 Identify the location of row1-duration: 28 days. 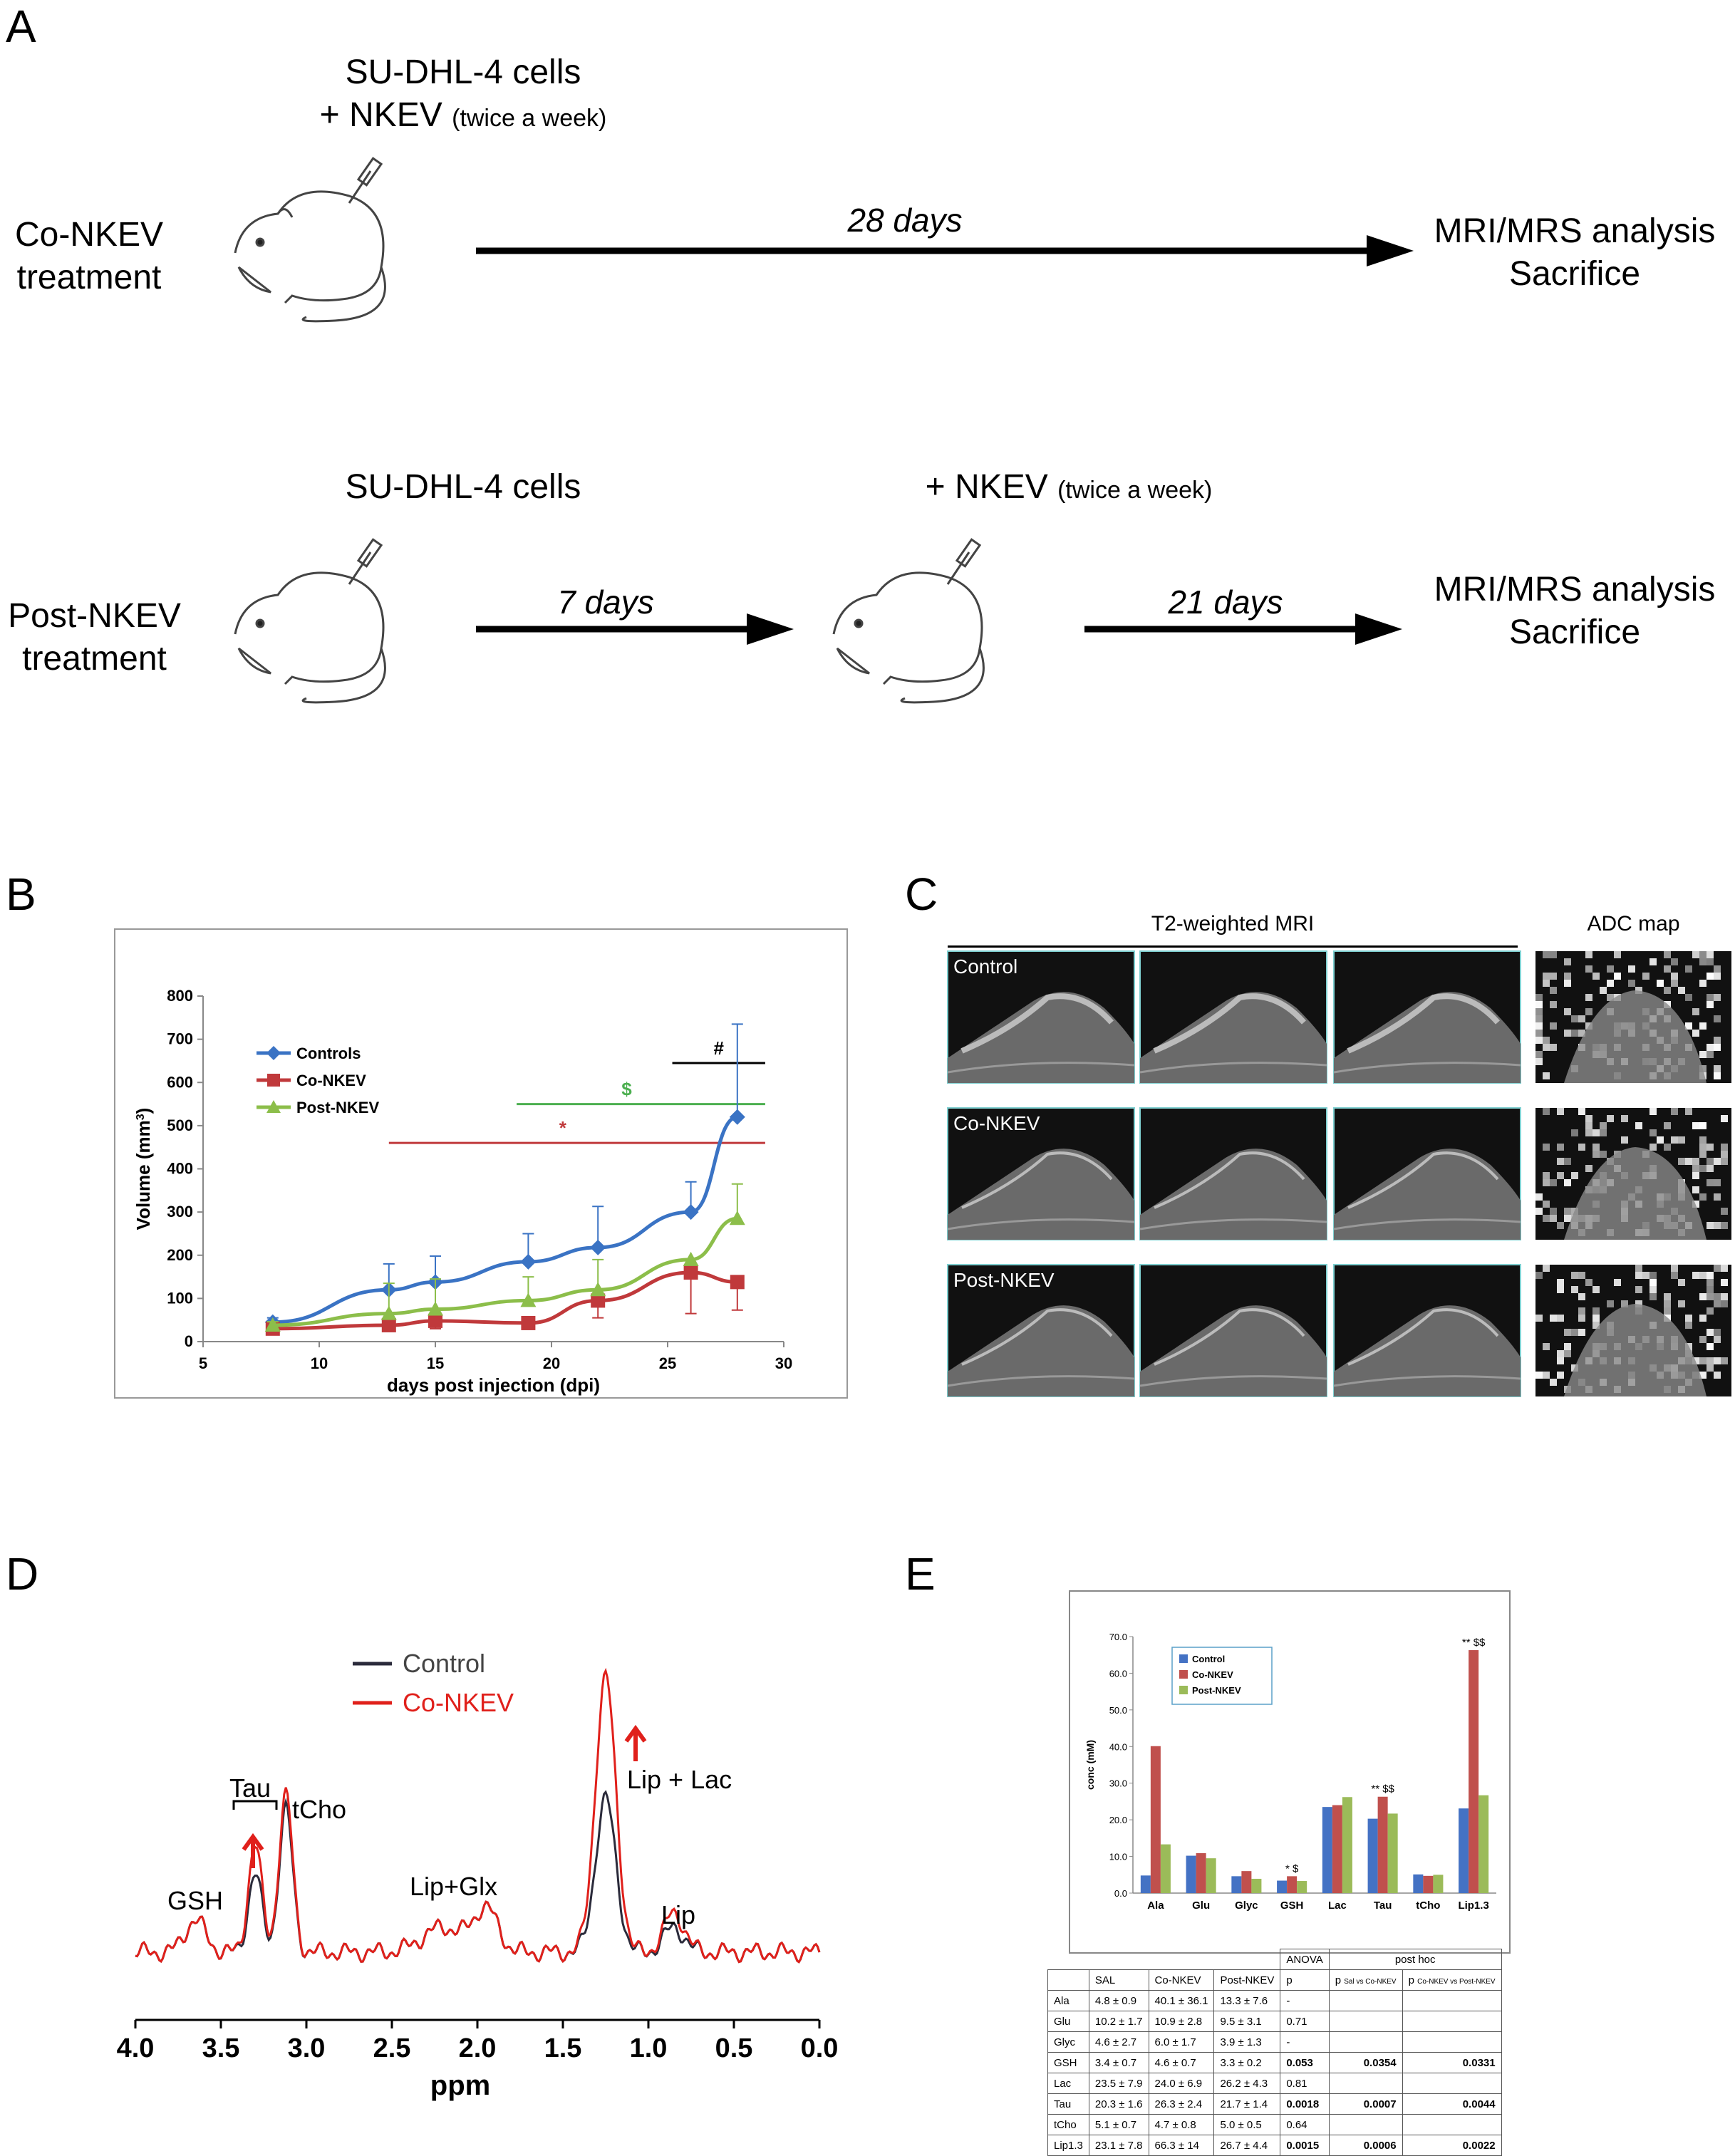
(905, 220).